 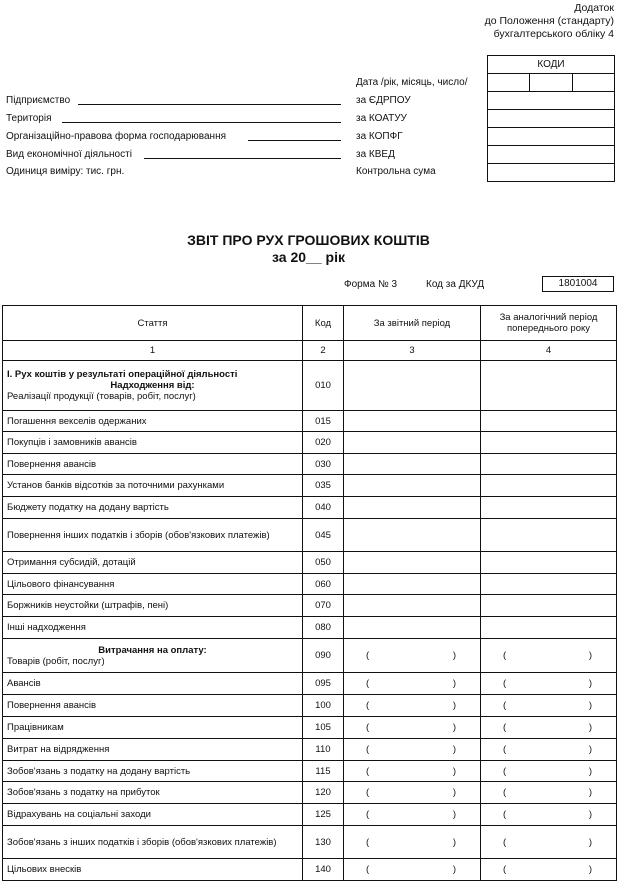 I want to click on table-row: Отримання субсидій, дотацій 050, so click(x=309, y=562).